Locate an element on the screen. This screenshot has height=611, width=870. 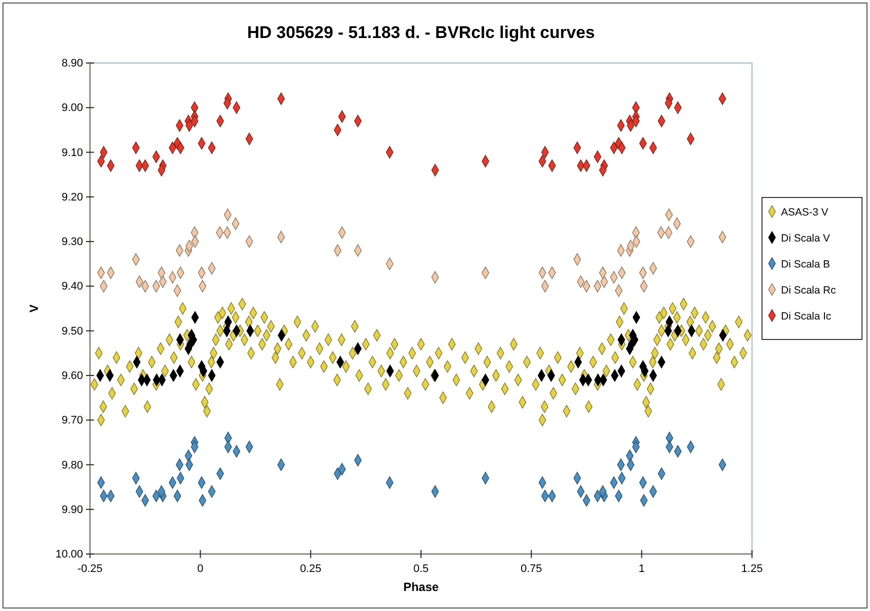
y-tick-label: 9.30 is located at coordinates (72, 242).